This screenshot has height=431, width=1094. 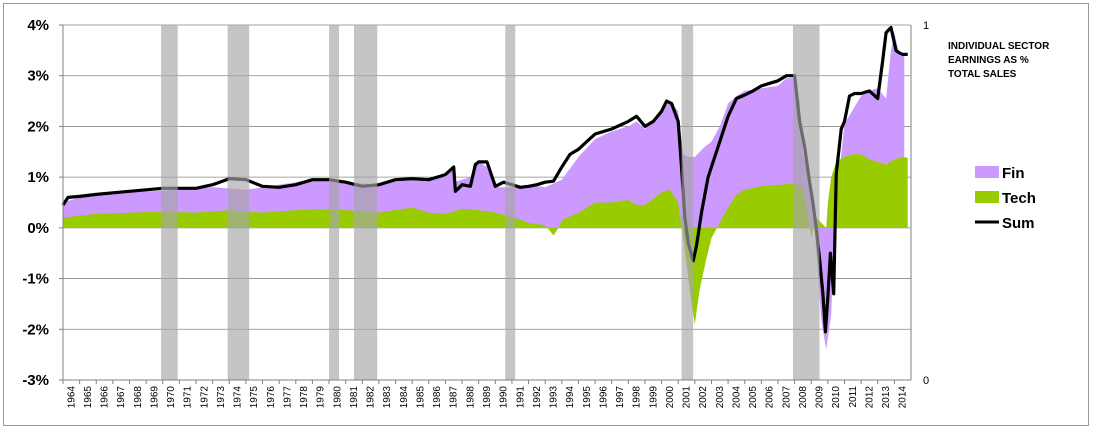 What do you see at coordinates (803, 397) in the screenshot?
I see `x-tick-label: 2008` at bounding box center [803, 397].